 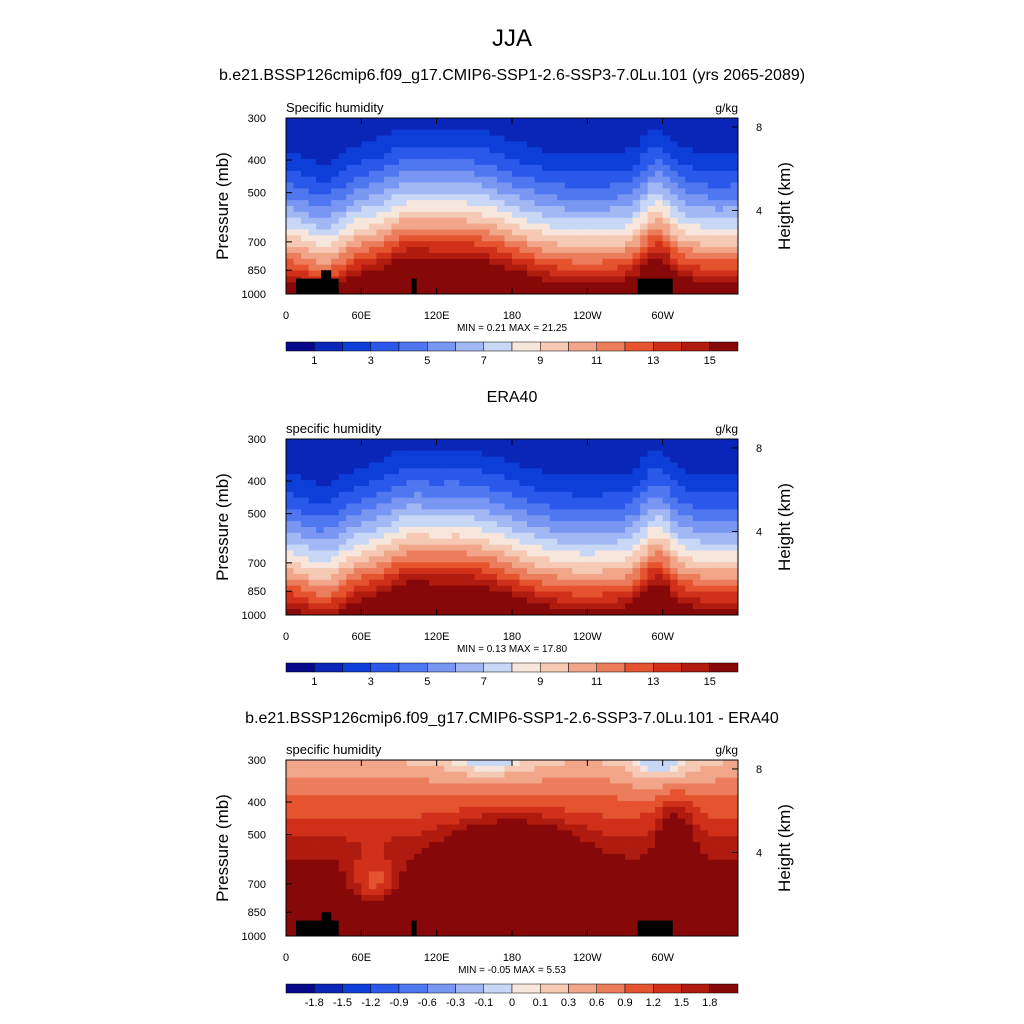 What do you see at coordinates (759, 532) in the screenshot?
I see `y-right-tick-label: 4` at bounding box center [759, 532].